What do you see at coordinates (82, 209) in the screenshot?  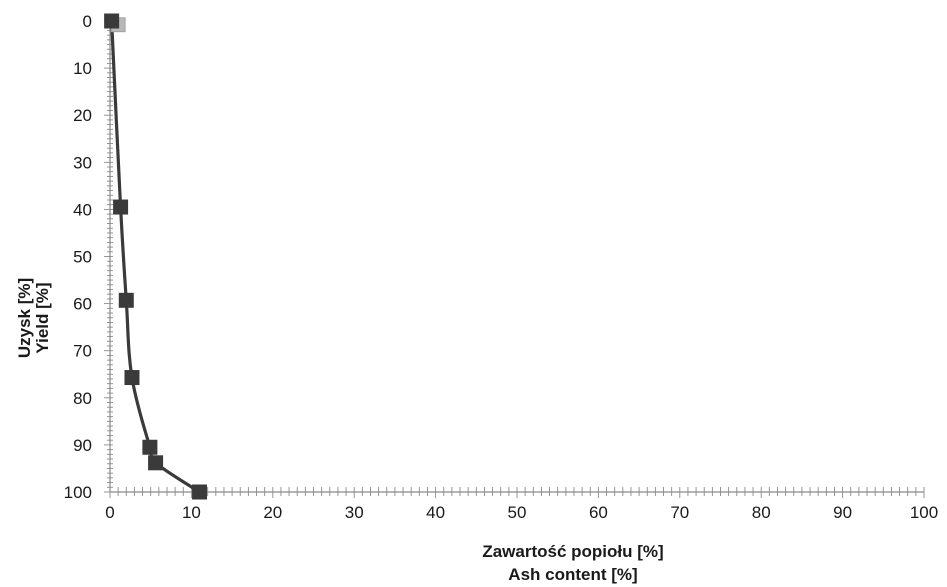 I see `y-tick-label: 40` at bounding box center [82, 209].